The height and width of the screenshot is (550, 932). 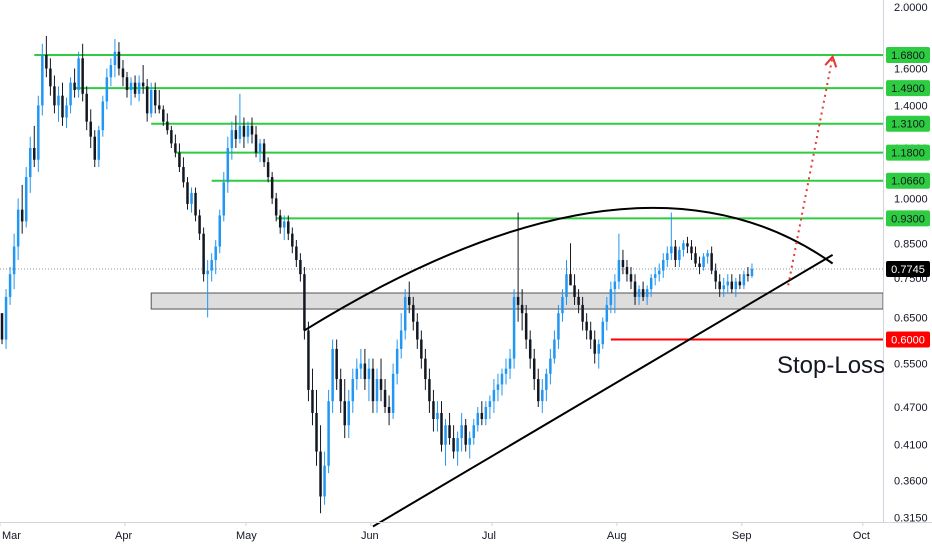 What do you see at coordinates (908, 180) in the screenshot?
I see `target-price-label: 1.0660` at bounding box center [908, 180].